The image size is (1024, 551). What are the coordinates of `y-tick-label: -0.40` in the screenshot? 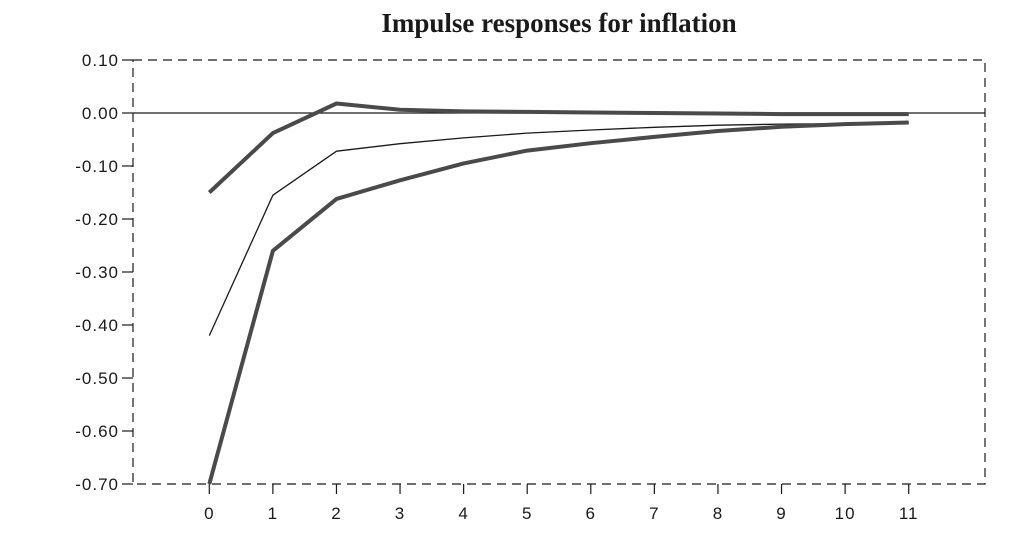 It's located at (97, 325).